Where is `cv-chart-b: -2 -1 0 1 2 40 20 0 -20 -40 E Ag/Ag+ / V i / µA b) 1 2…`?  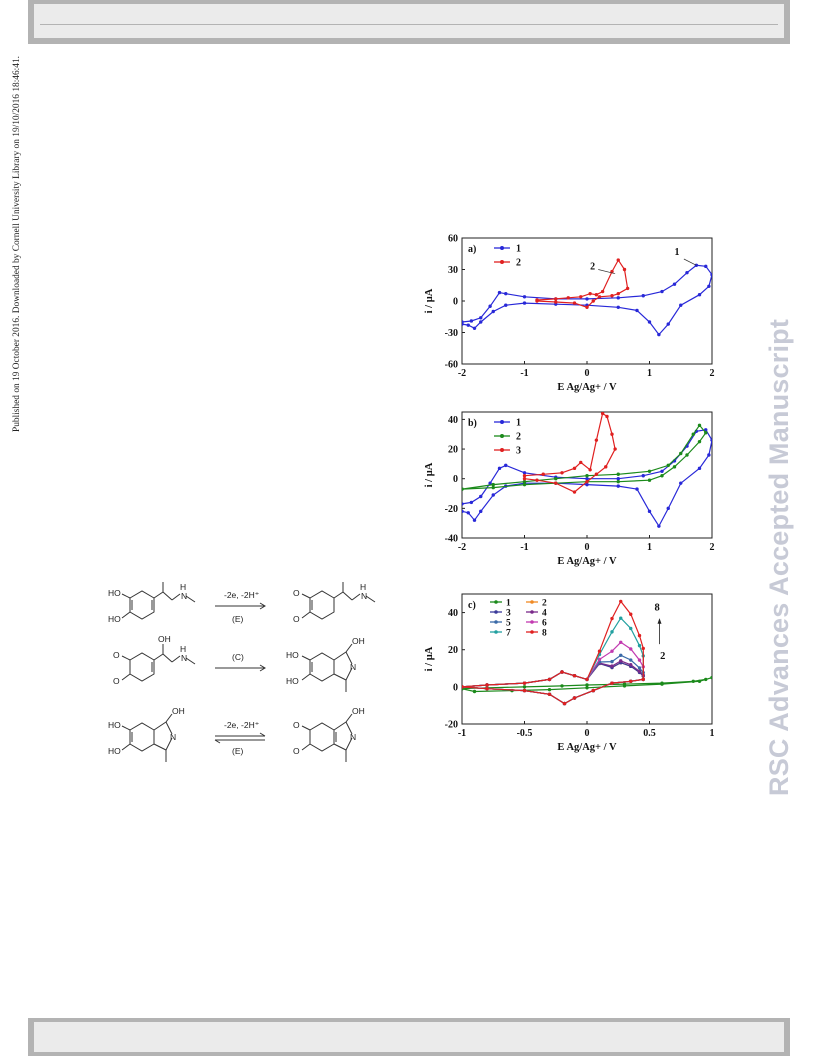
cv-chart-b: -2 -1 0 1 2 40 20 0 -20 -40 E Ag/Ag+ / V i / µA b) 1 2… is located at coordinates (569, 489).